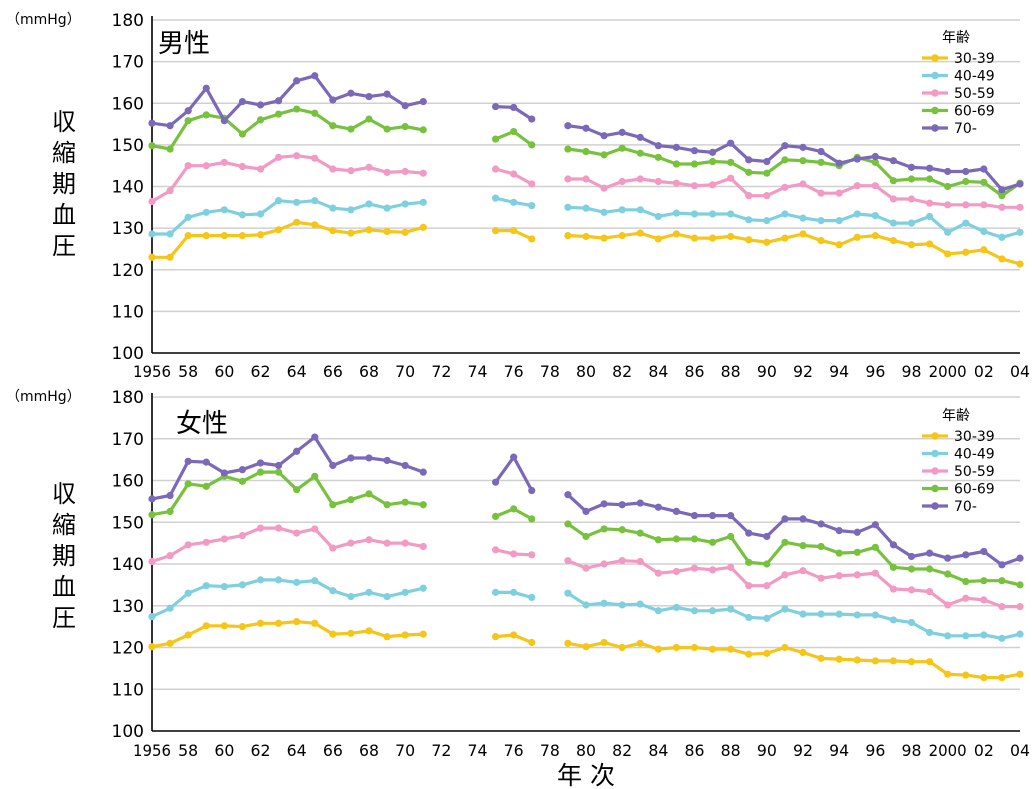  What do you see at coordinates (64, 184) in the screenshot?
I see `y-axis-label: 収縮期血圧` at bounding box center [64, 184].